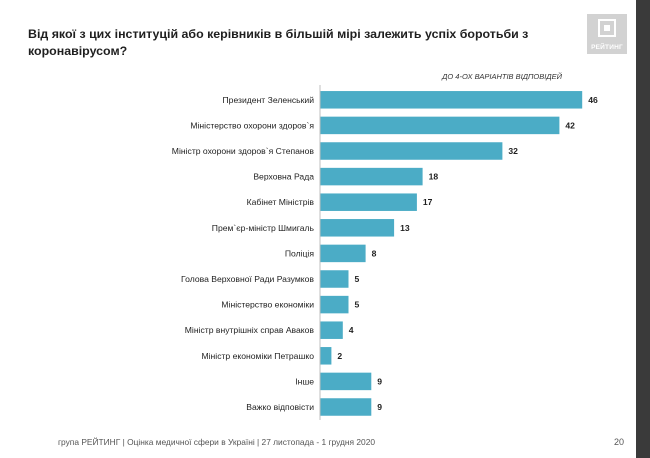 This screenshot has width=650, height=458. I want to click on logo-mark-icon, so click(607, 28).